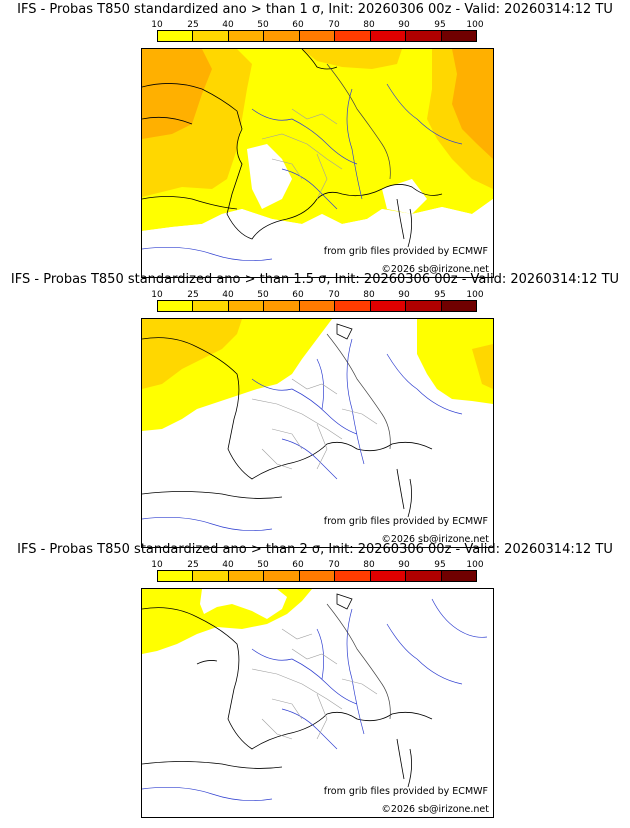  Describe the element at coordinates (440, 565) in the screenshot. I see `scale-label: 95` at that location.